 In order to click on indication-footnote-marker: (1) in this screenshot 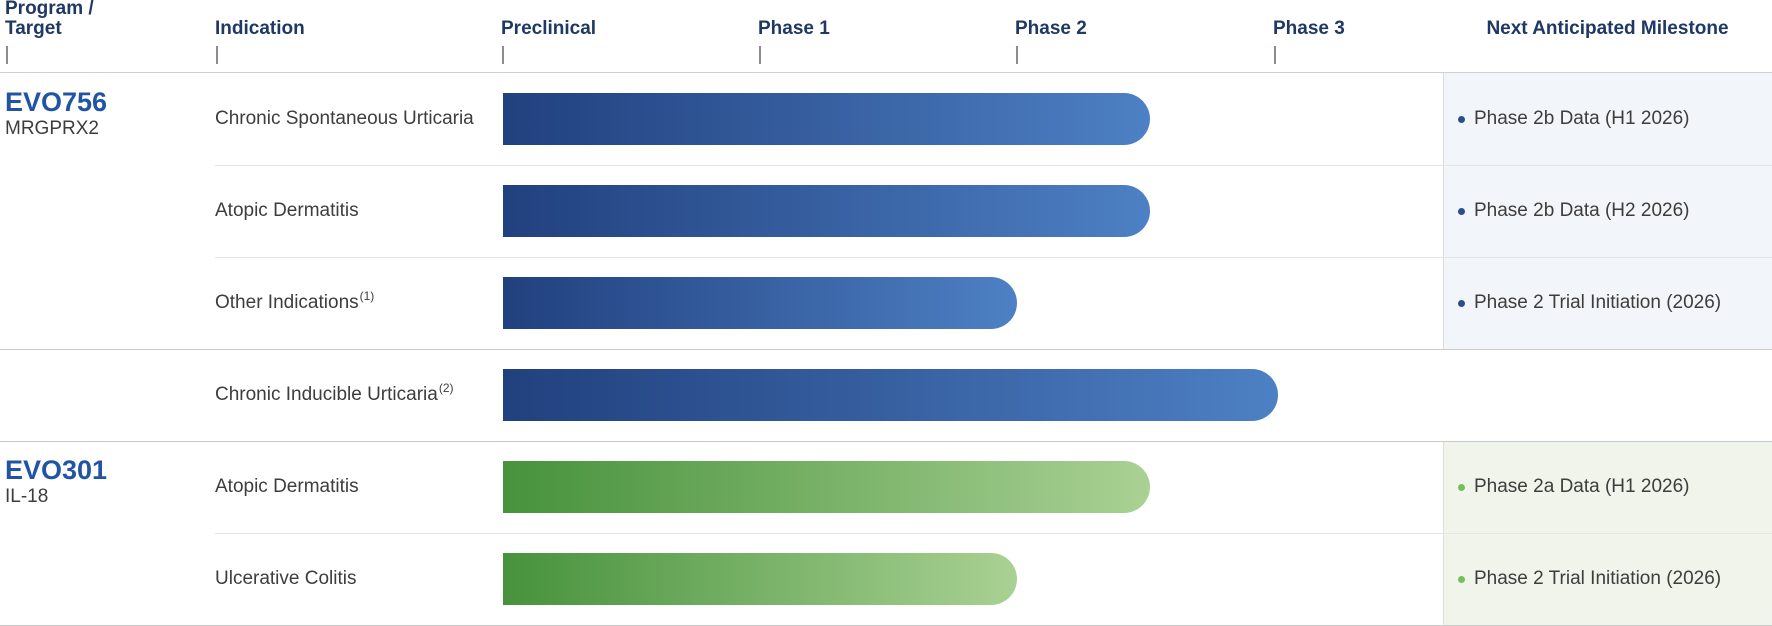, I will do `click(367, 296)`.